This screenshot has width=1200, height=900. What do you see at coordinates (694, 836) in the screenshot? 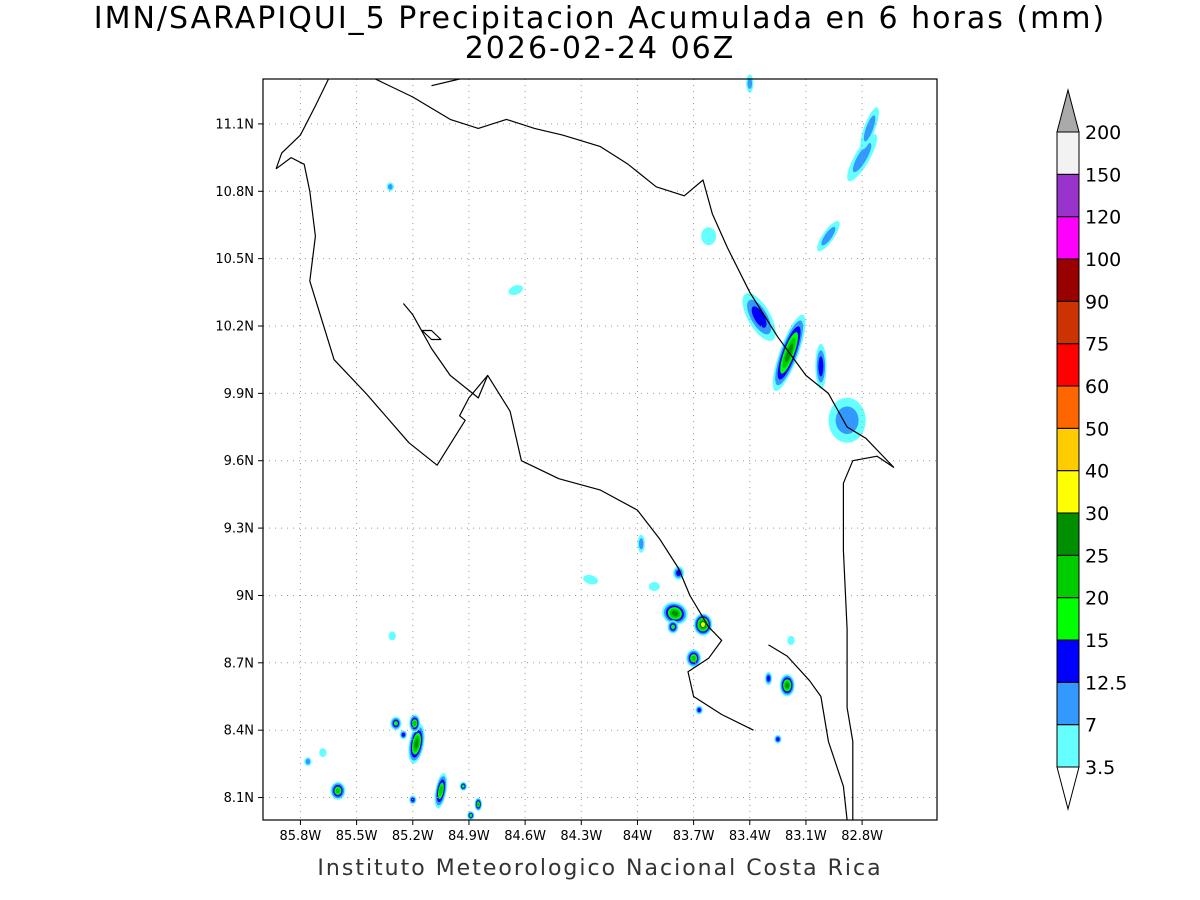
I see `lon-tick-label: 83.7W` at bounding box center [694, 836].